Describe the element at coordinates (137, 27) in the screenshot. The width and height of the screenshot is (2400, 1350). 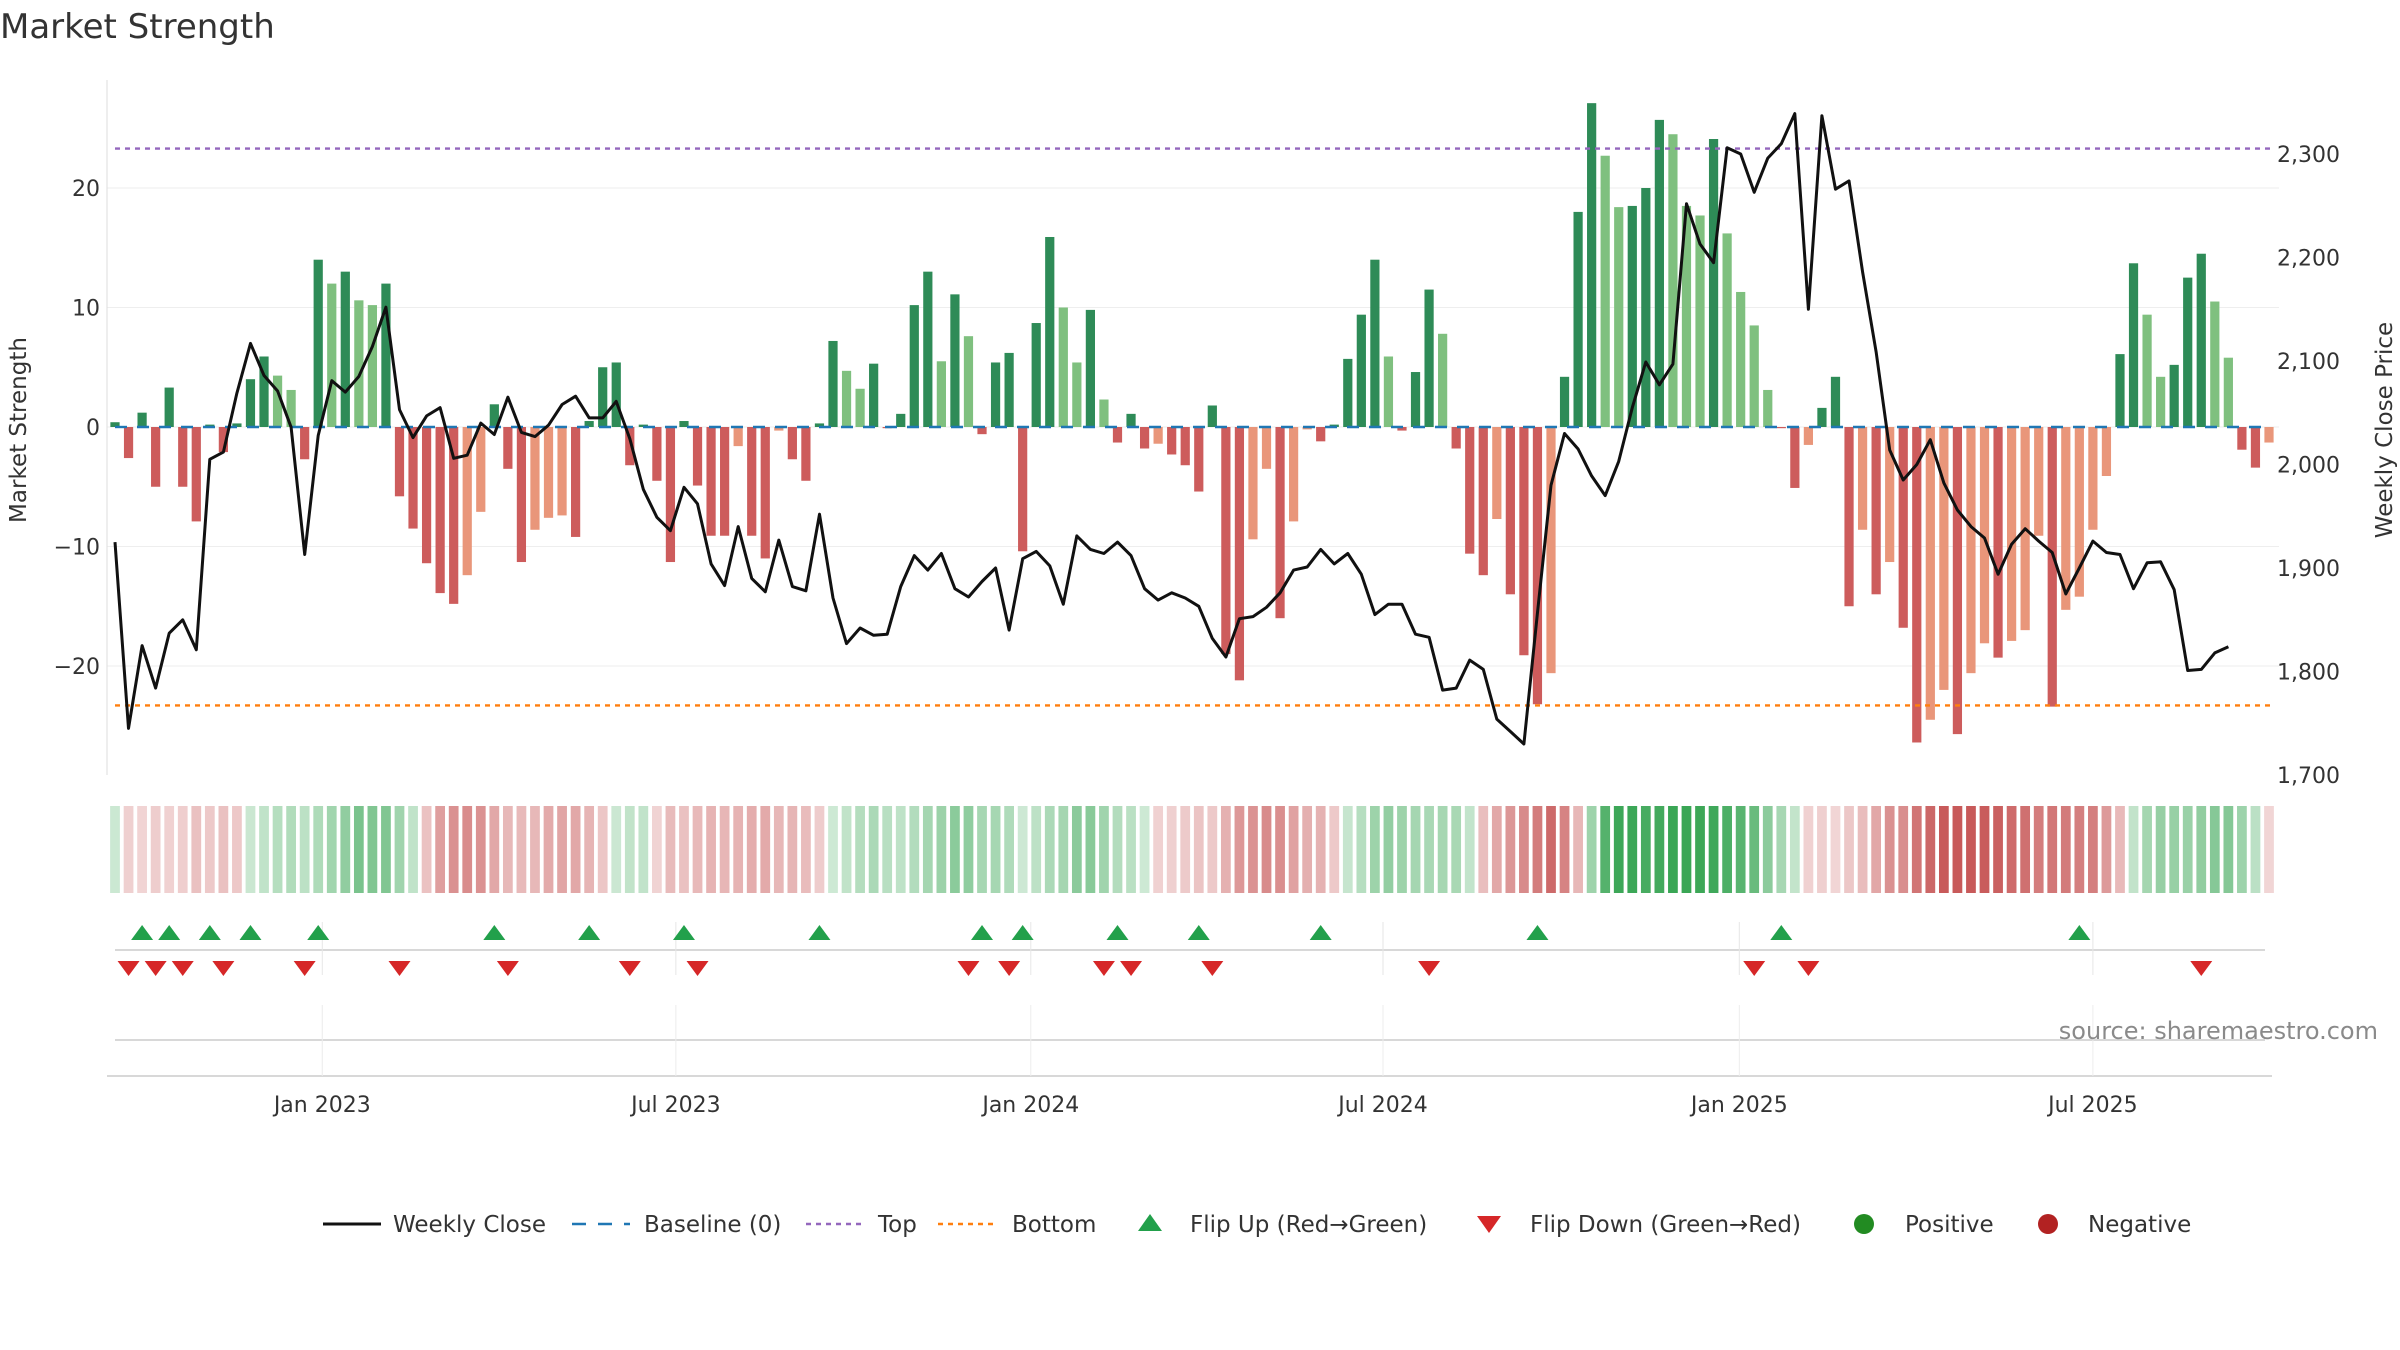
I see `chart-title: Market Strength` at that location.